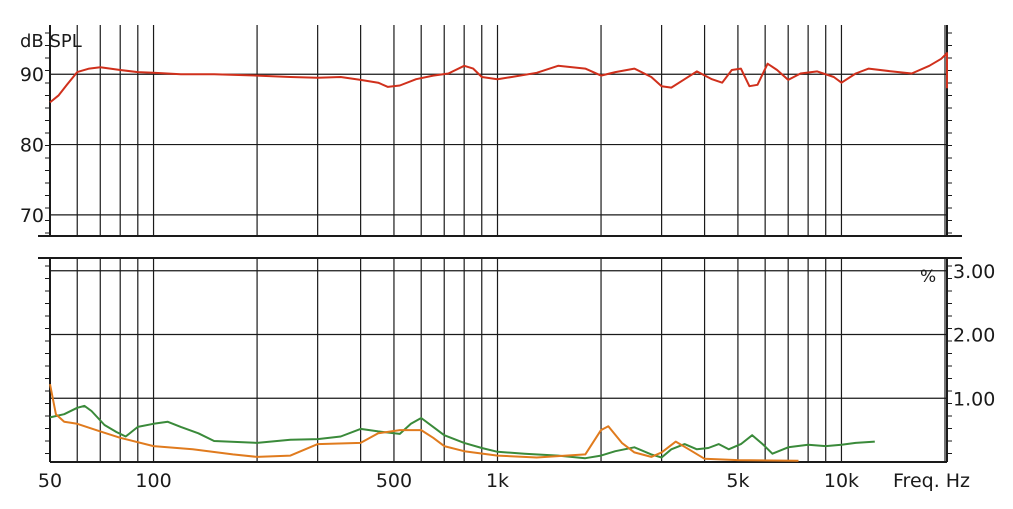 This screenshot has height=509, width=1013. Describe the element at coordinates (974, 336) in the screenshot. I see `y-tick-label-right: 2.00` at that location.